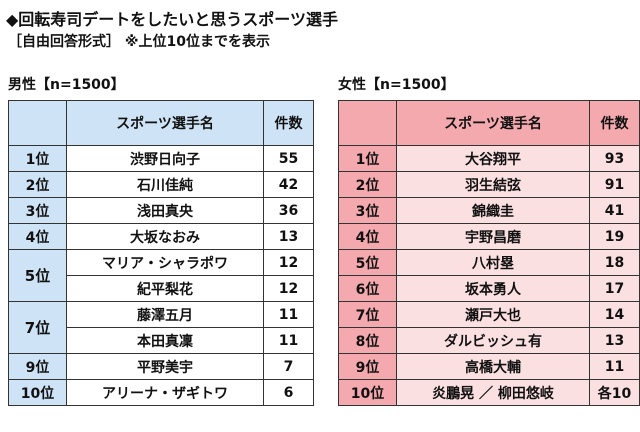  What do you see at coordinates (165, 236) in the screenshot?
I see `player-name-cell: 大坂なおみ` at bounding box center [165, 236].